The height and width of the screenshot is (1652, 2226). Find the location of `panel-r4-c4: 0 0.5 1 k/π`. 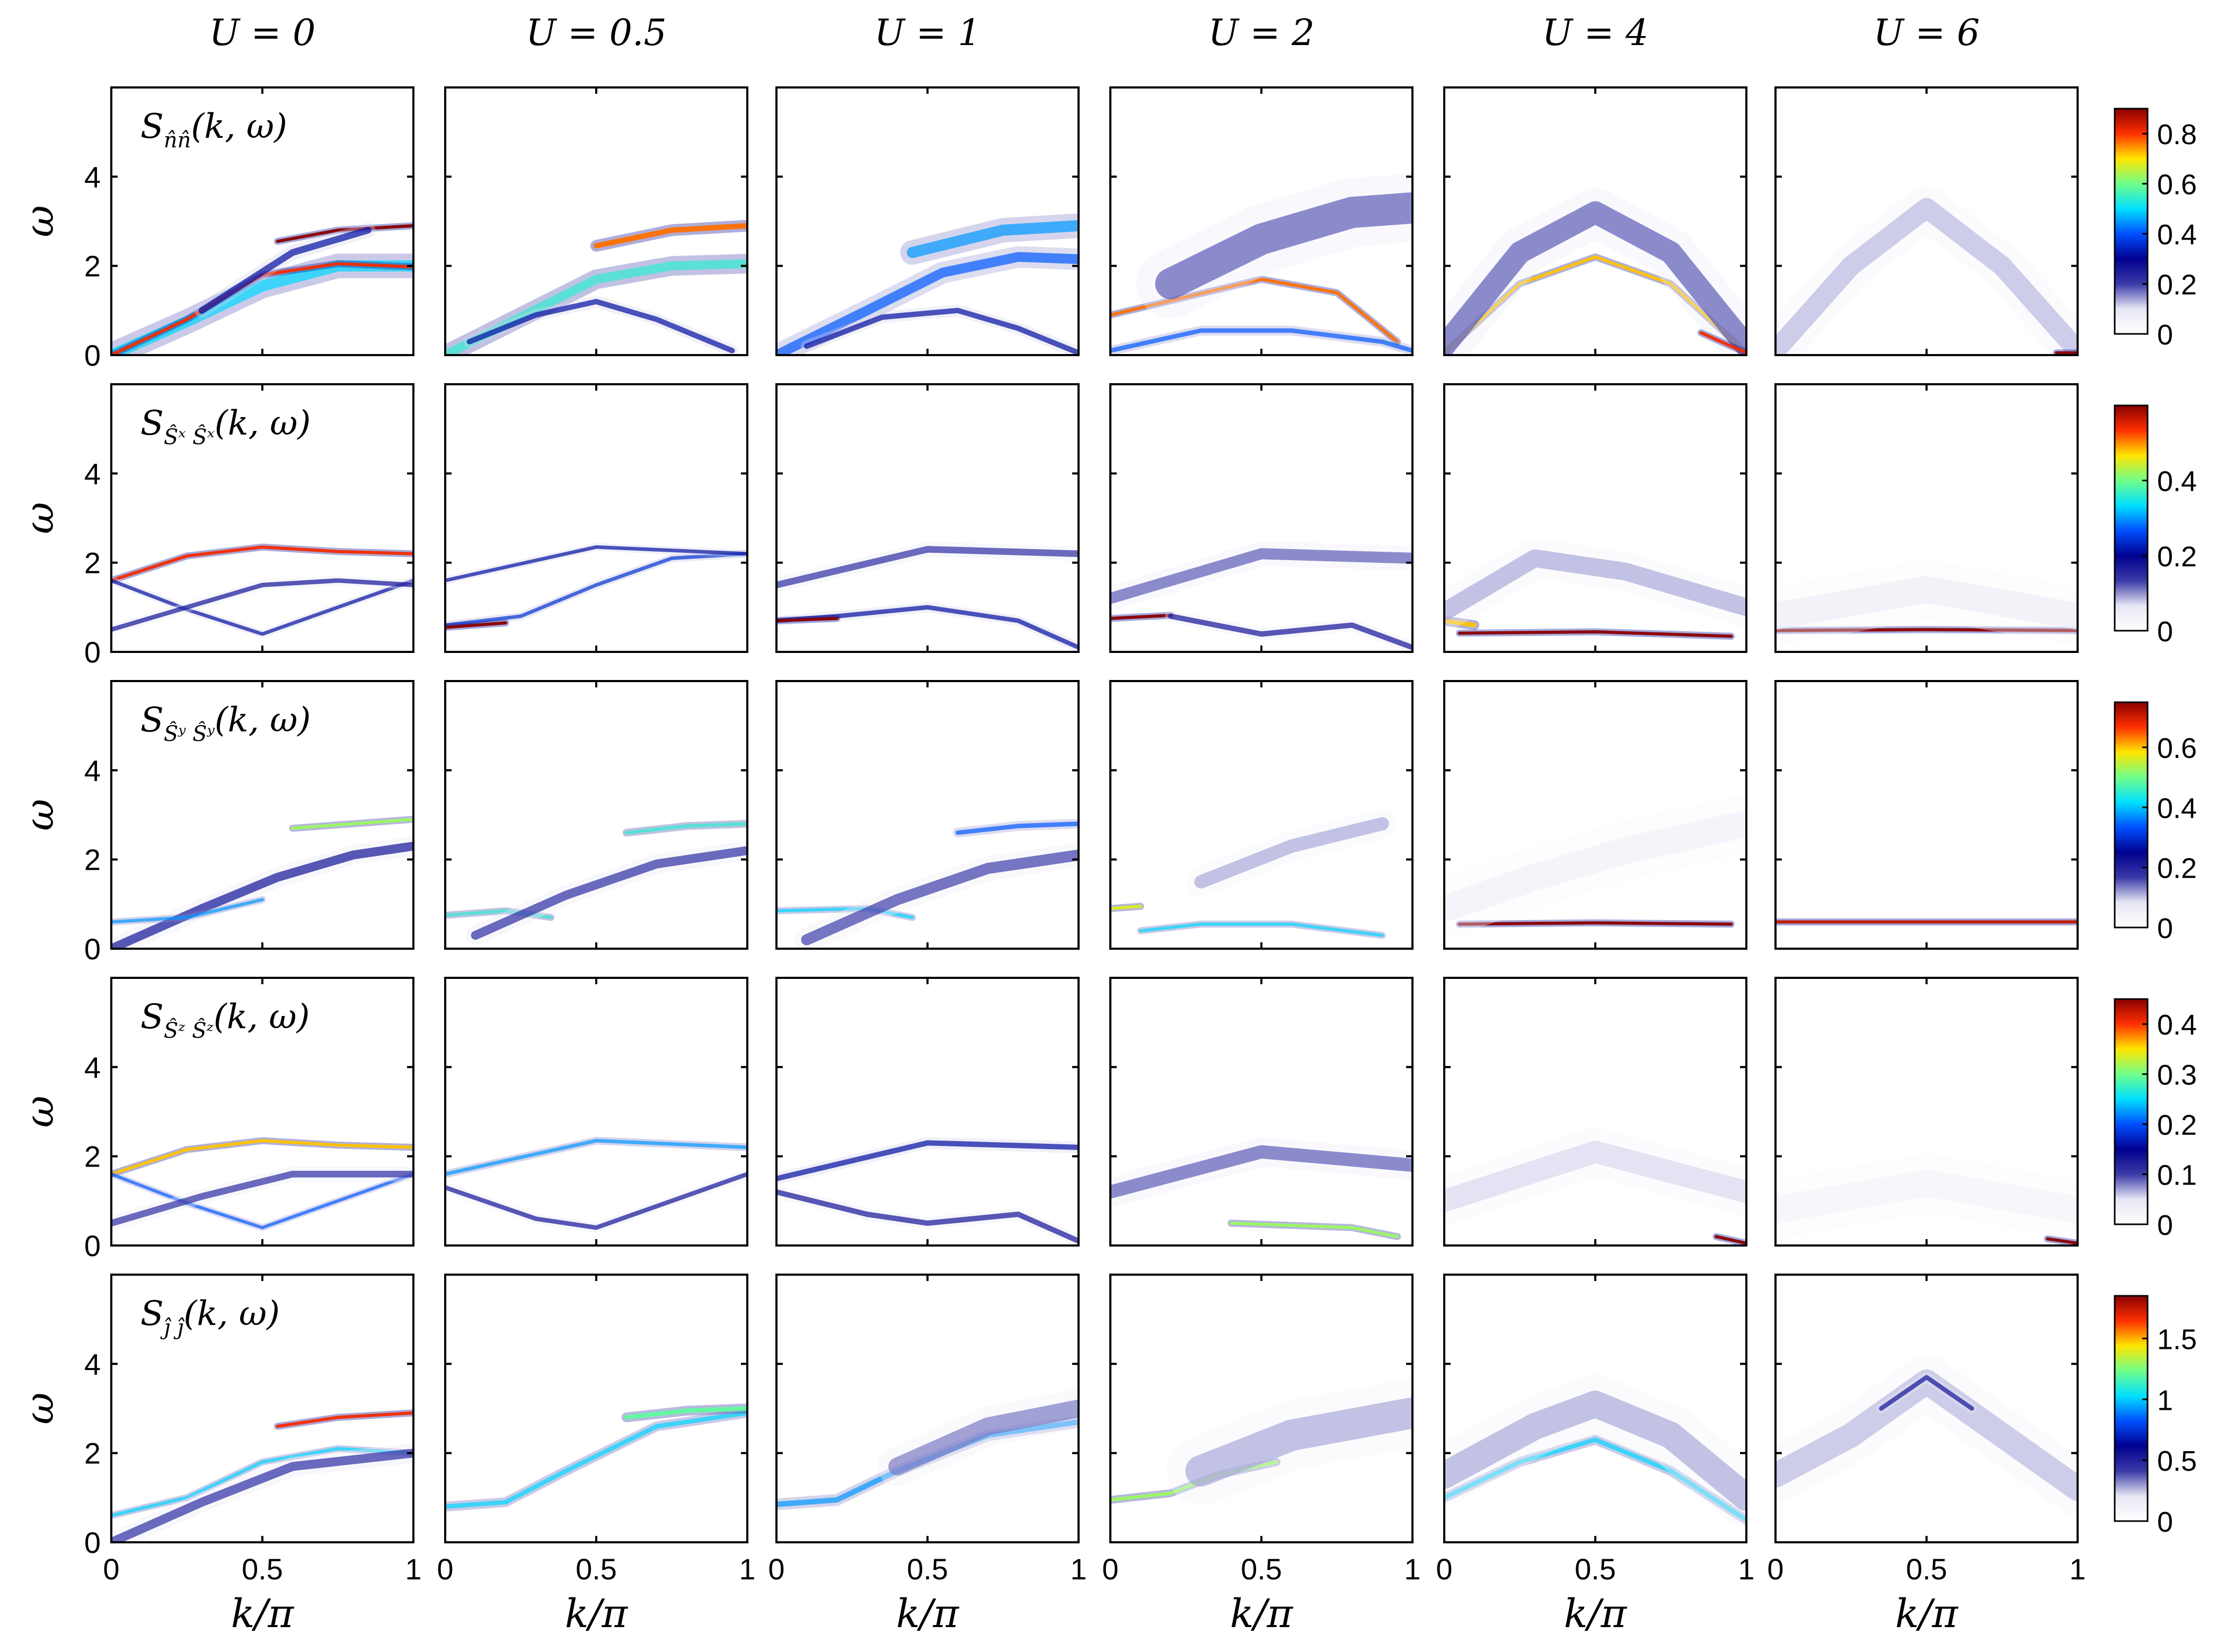

panel-r4-c4: 0 0.5 1 k/π is located at coordinates (1596, 1455).